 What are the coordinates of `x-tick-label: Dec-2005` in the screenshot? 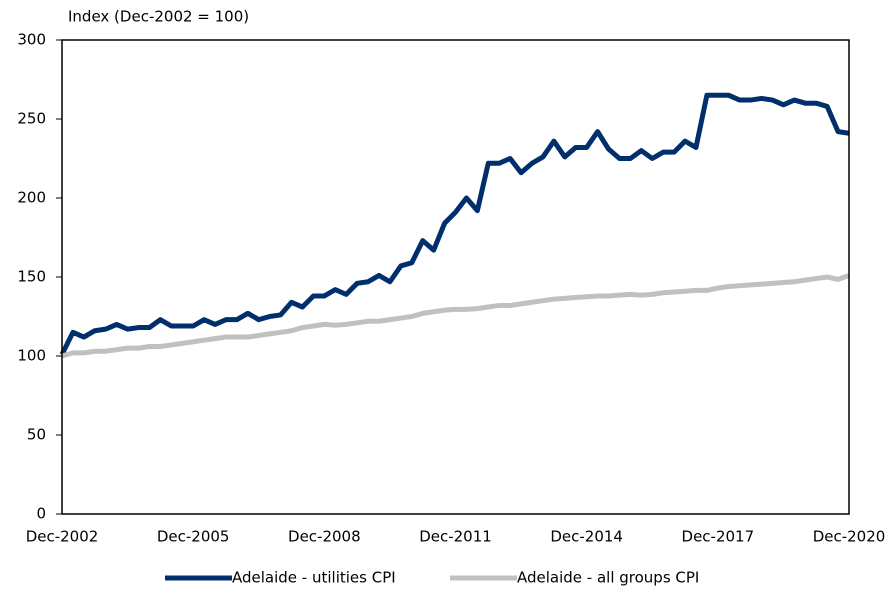 It's located at (193, 537).